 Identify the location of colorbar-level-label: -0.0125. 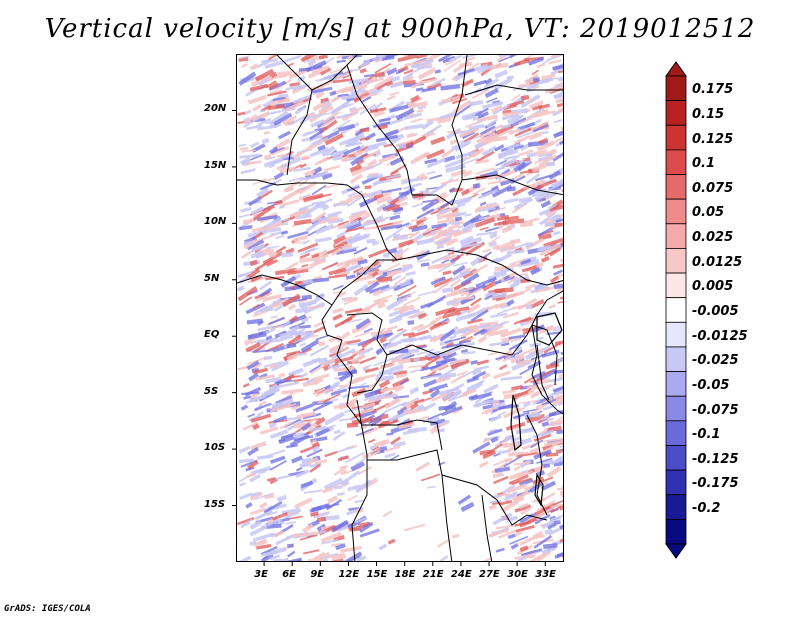
(720, 336).